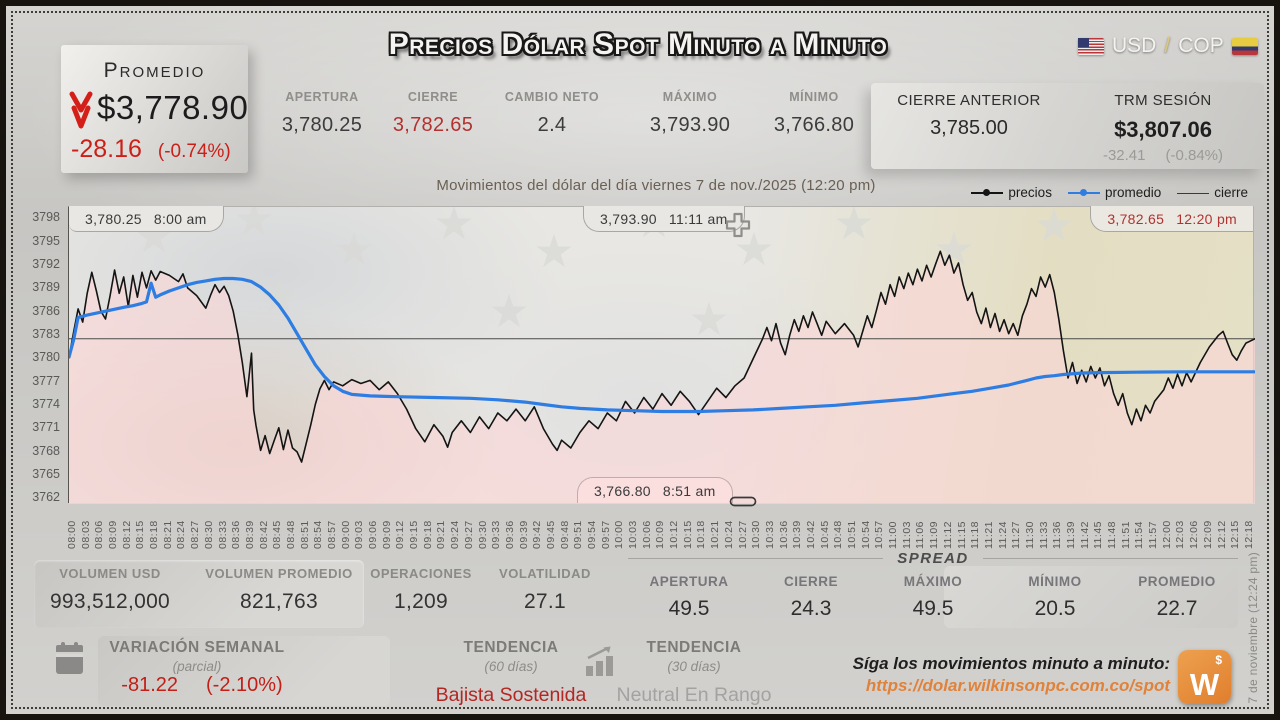  I want to click on x-tick-label: 11:39, so click(1070, 535).